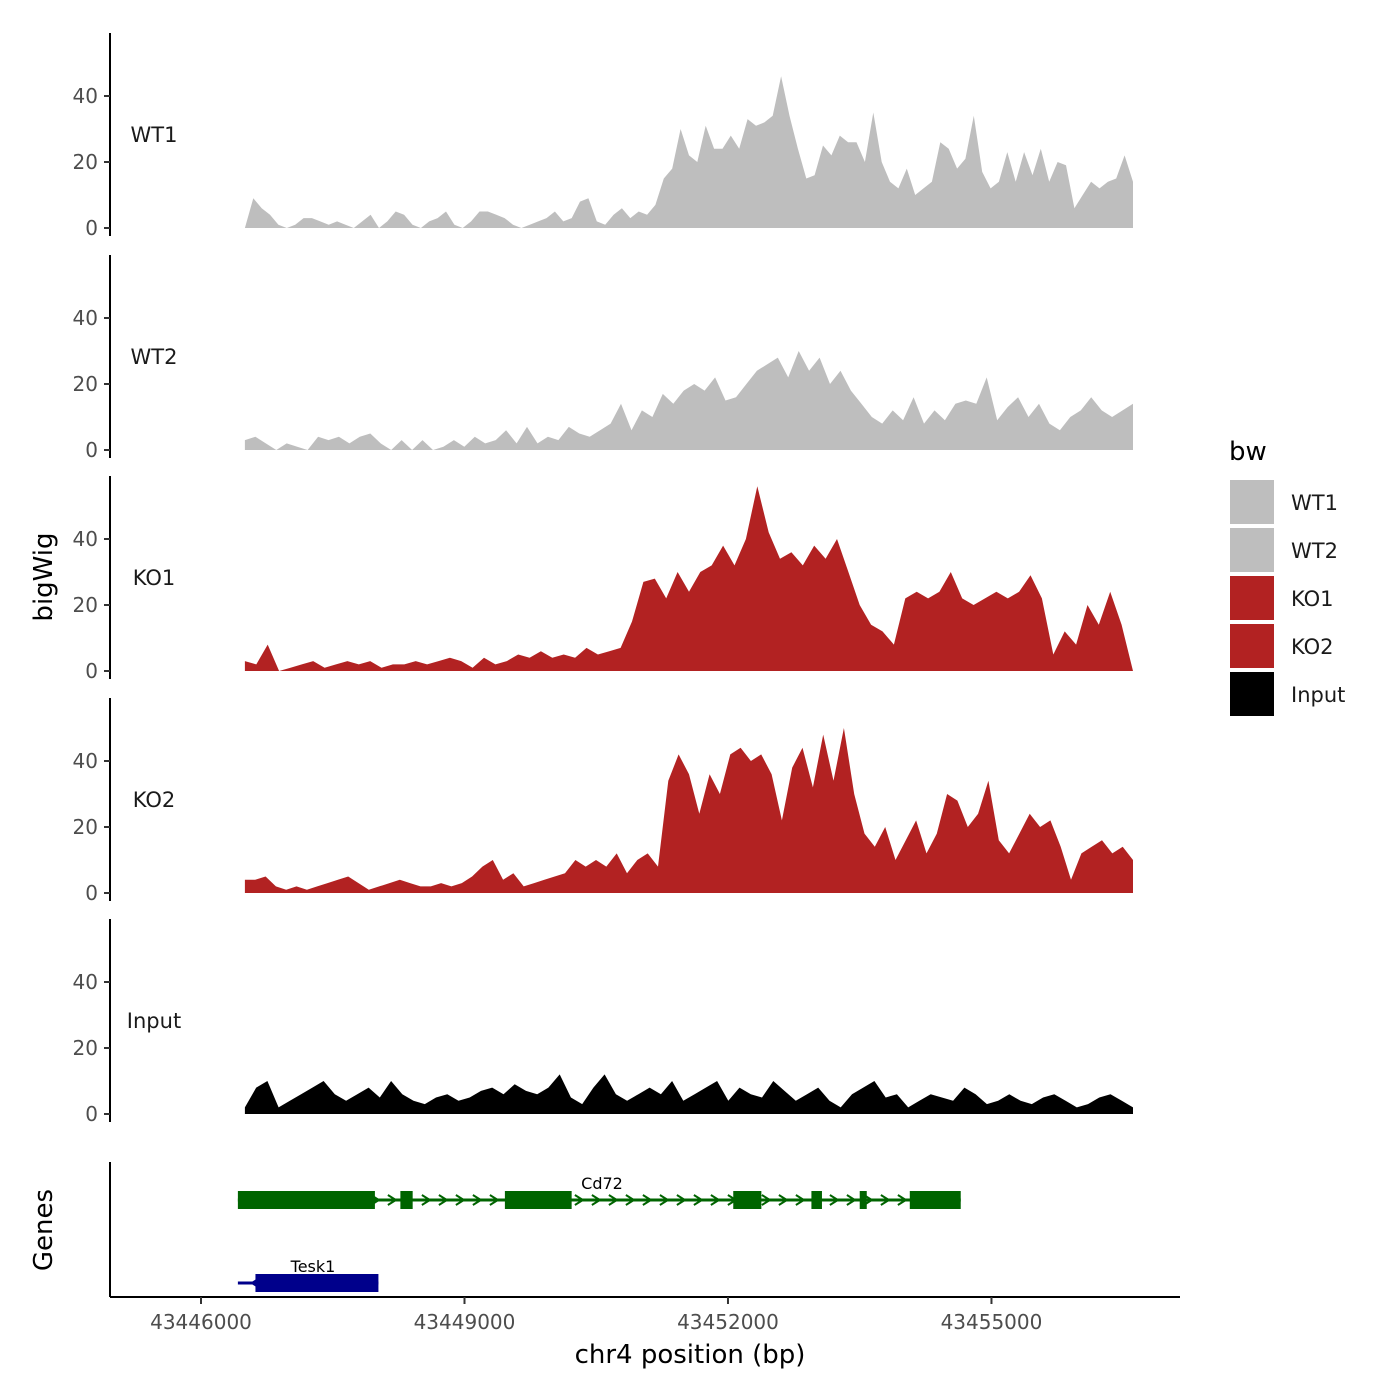  I want to click on track-panel-ko1: 0 20 40 KO1, so click(603, 579).